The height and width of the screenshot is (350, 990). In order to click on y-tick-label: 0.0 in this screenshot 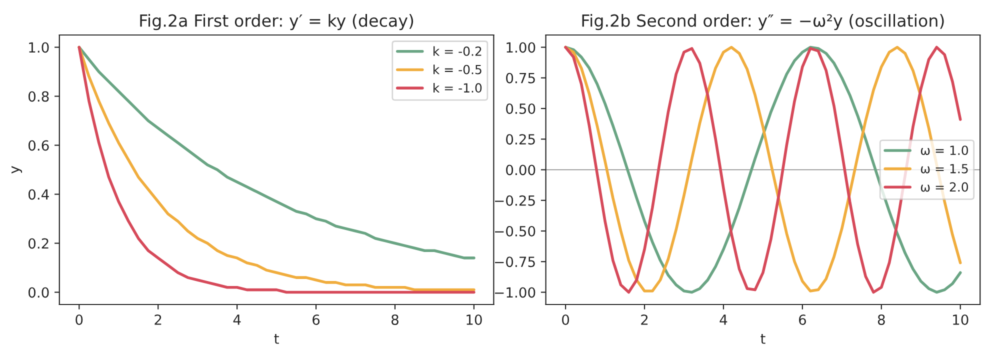, I will do `click(38, 292)`.